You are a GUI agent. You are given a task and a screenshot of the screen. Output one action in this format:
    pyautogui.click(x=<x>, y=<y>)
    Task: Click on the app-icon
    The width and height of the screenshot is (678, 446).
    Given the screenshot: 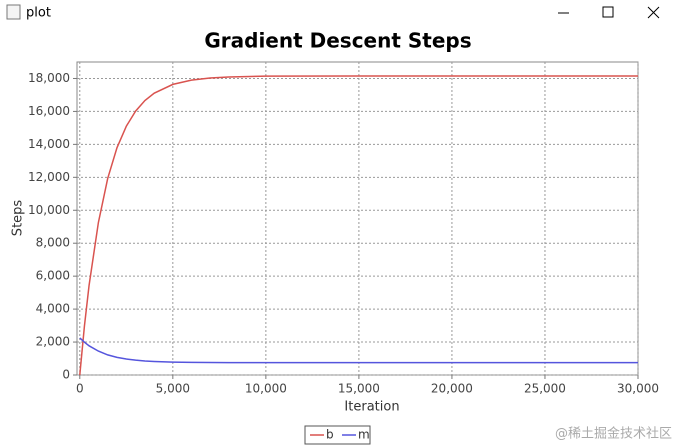 What is the action you would take?
    pyautogui.click(x=13, y=12)
    